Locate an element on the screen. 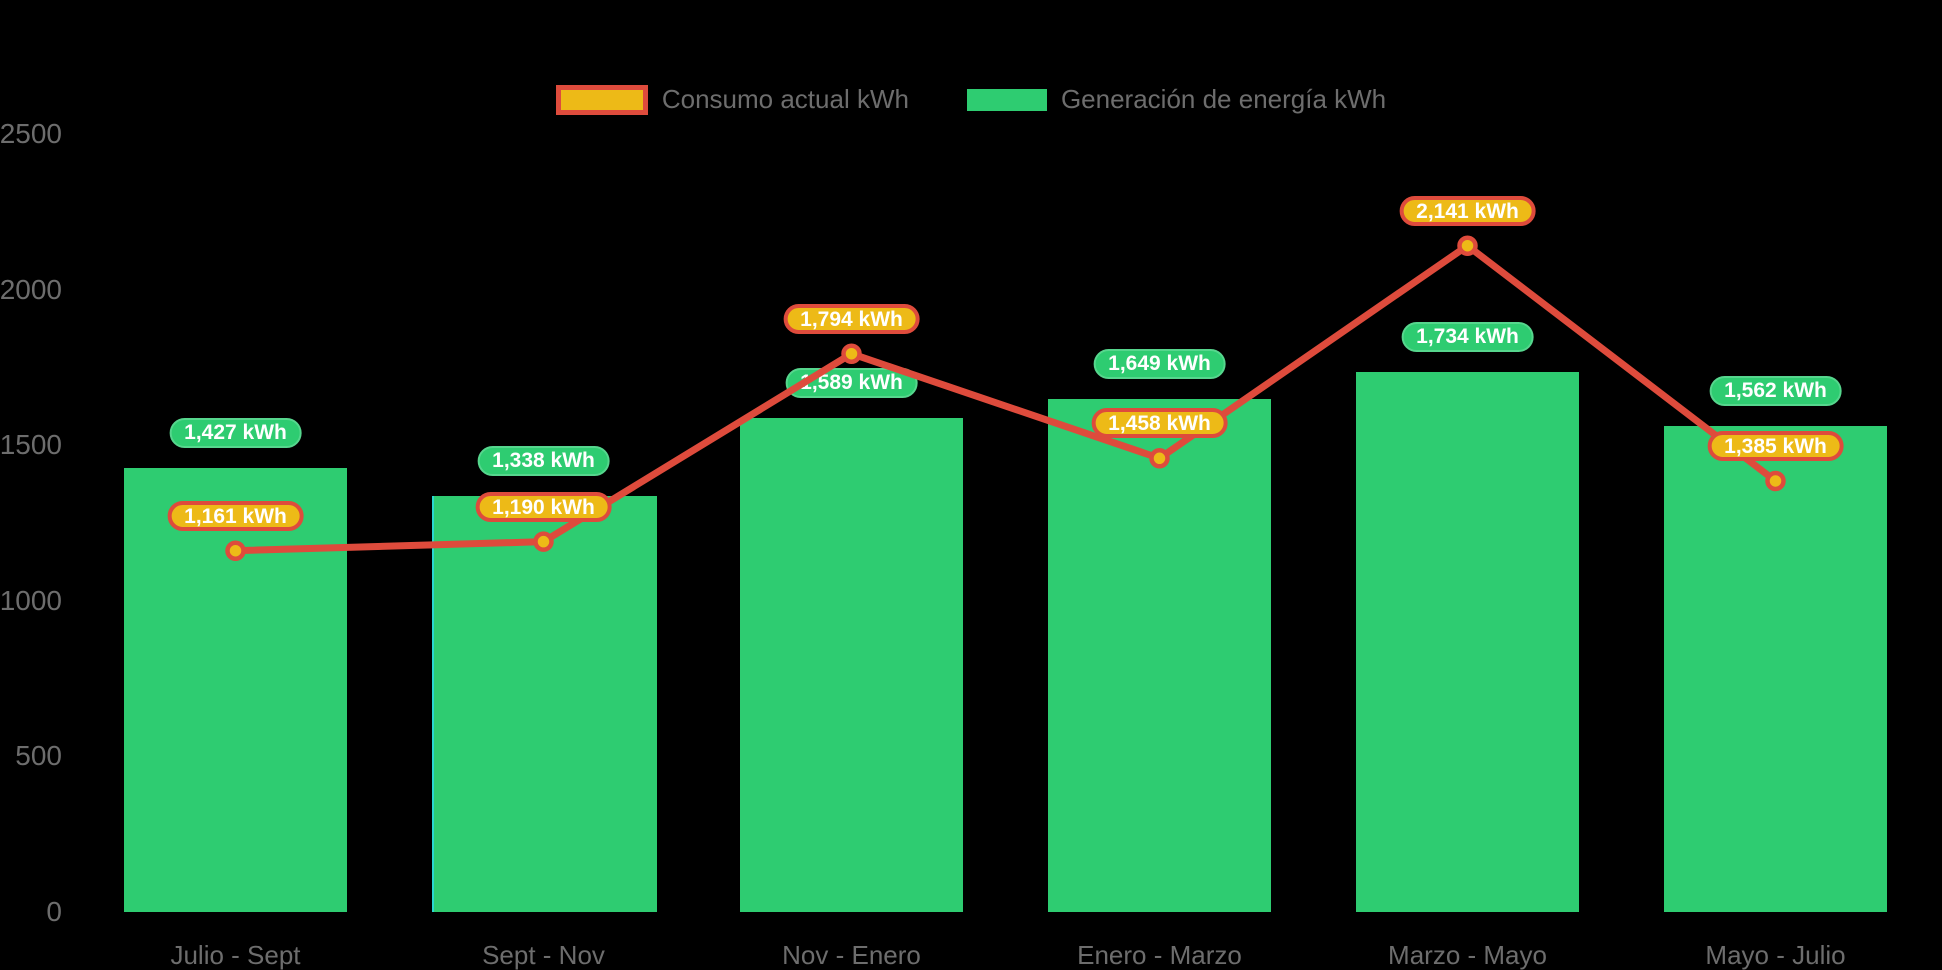 The height and width of the screenshot is (970, 1942). x-axis-category-label: Marzo - Mayo is located at coordinates (1467, 955).